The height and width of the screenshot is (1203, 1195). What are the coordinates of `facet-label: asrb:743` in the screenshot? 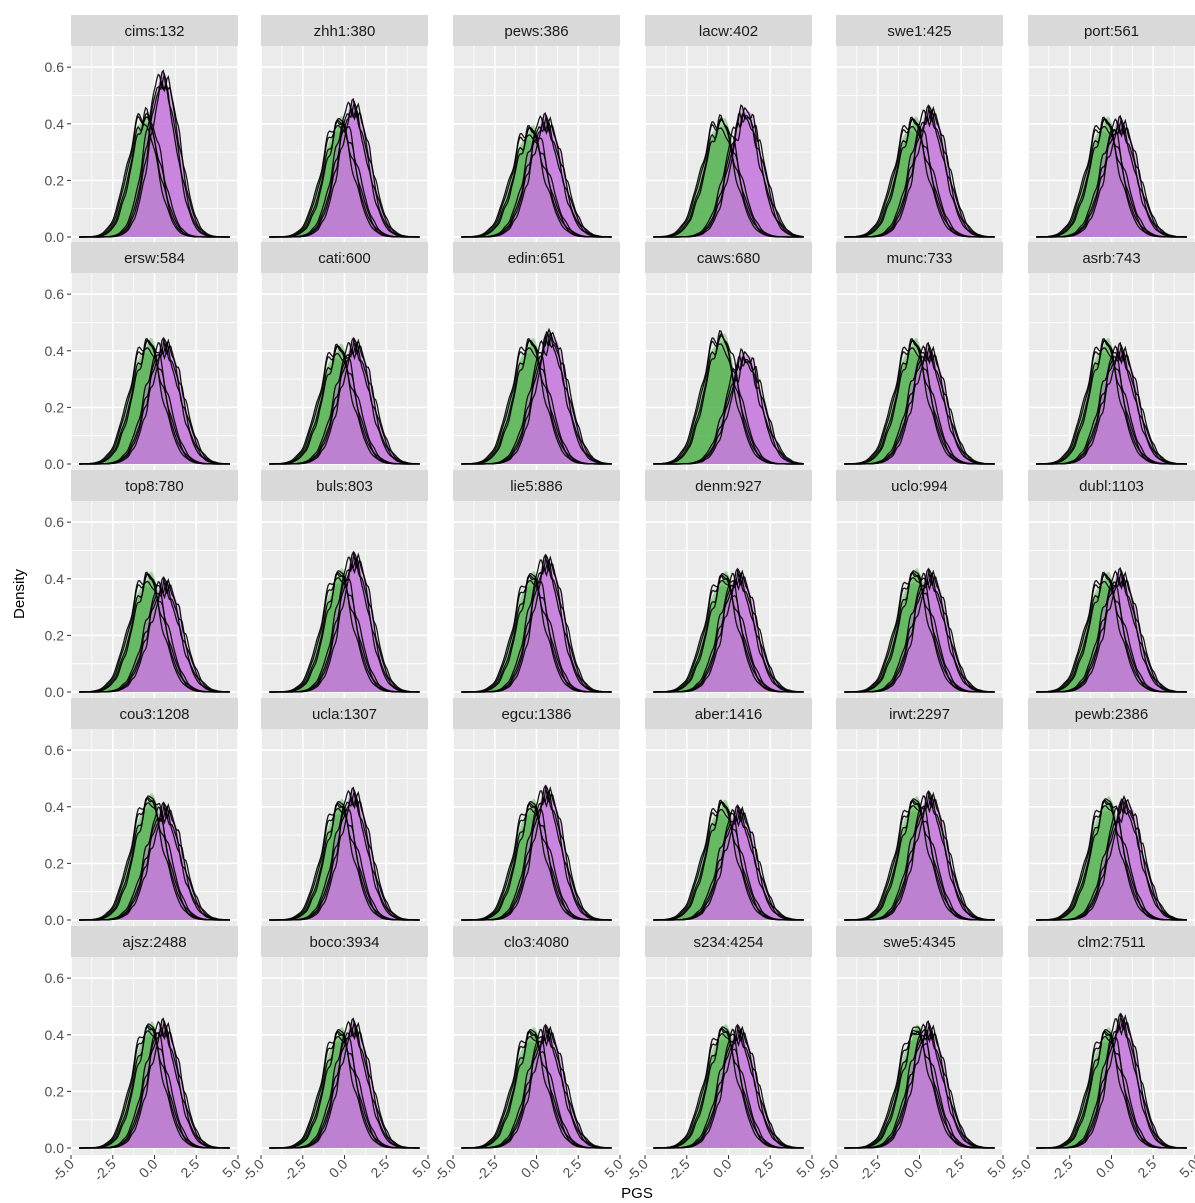 It's located at (1111, 258).